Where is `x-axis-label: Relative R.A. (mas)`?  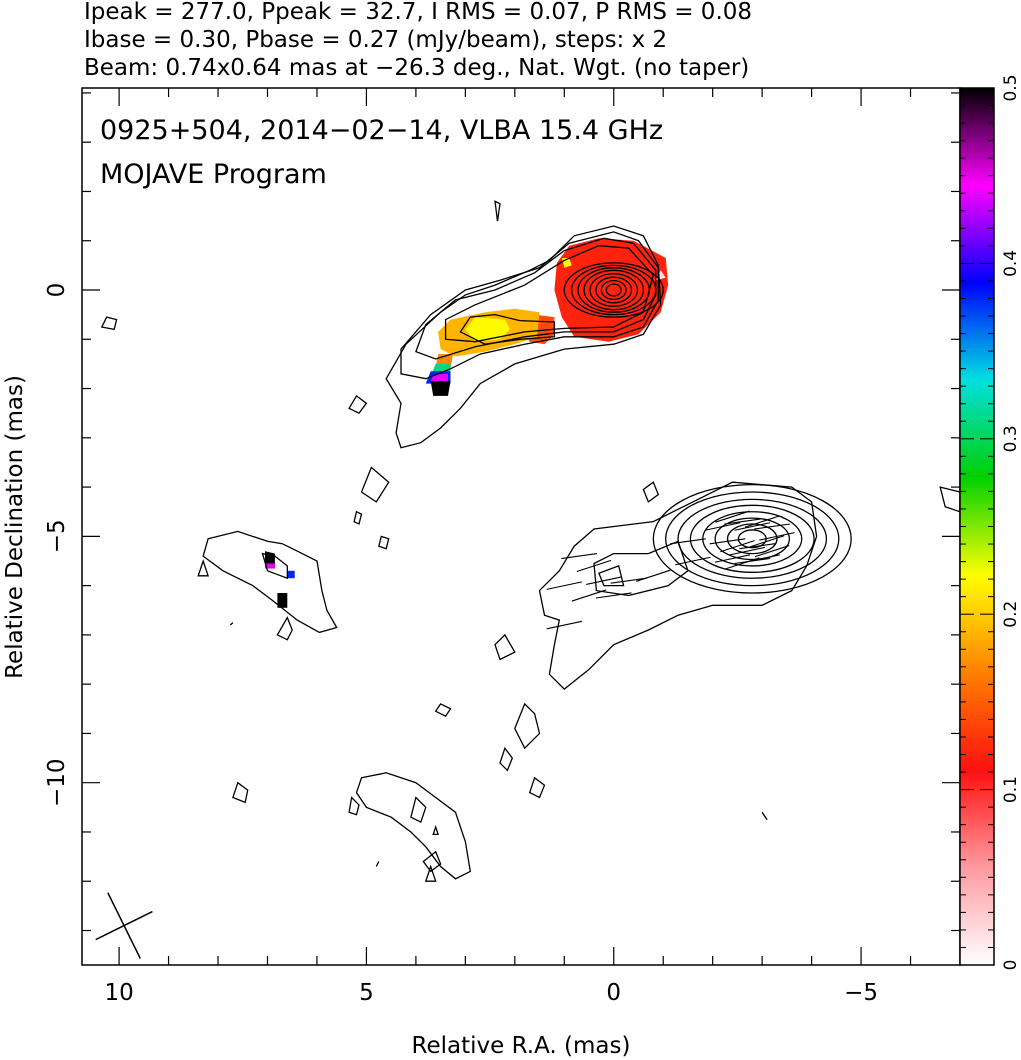 x-axis-label: Relative R.A. (mas) is located at coordinates (521, 1046).